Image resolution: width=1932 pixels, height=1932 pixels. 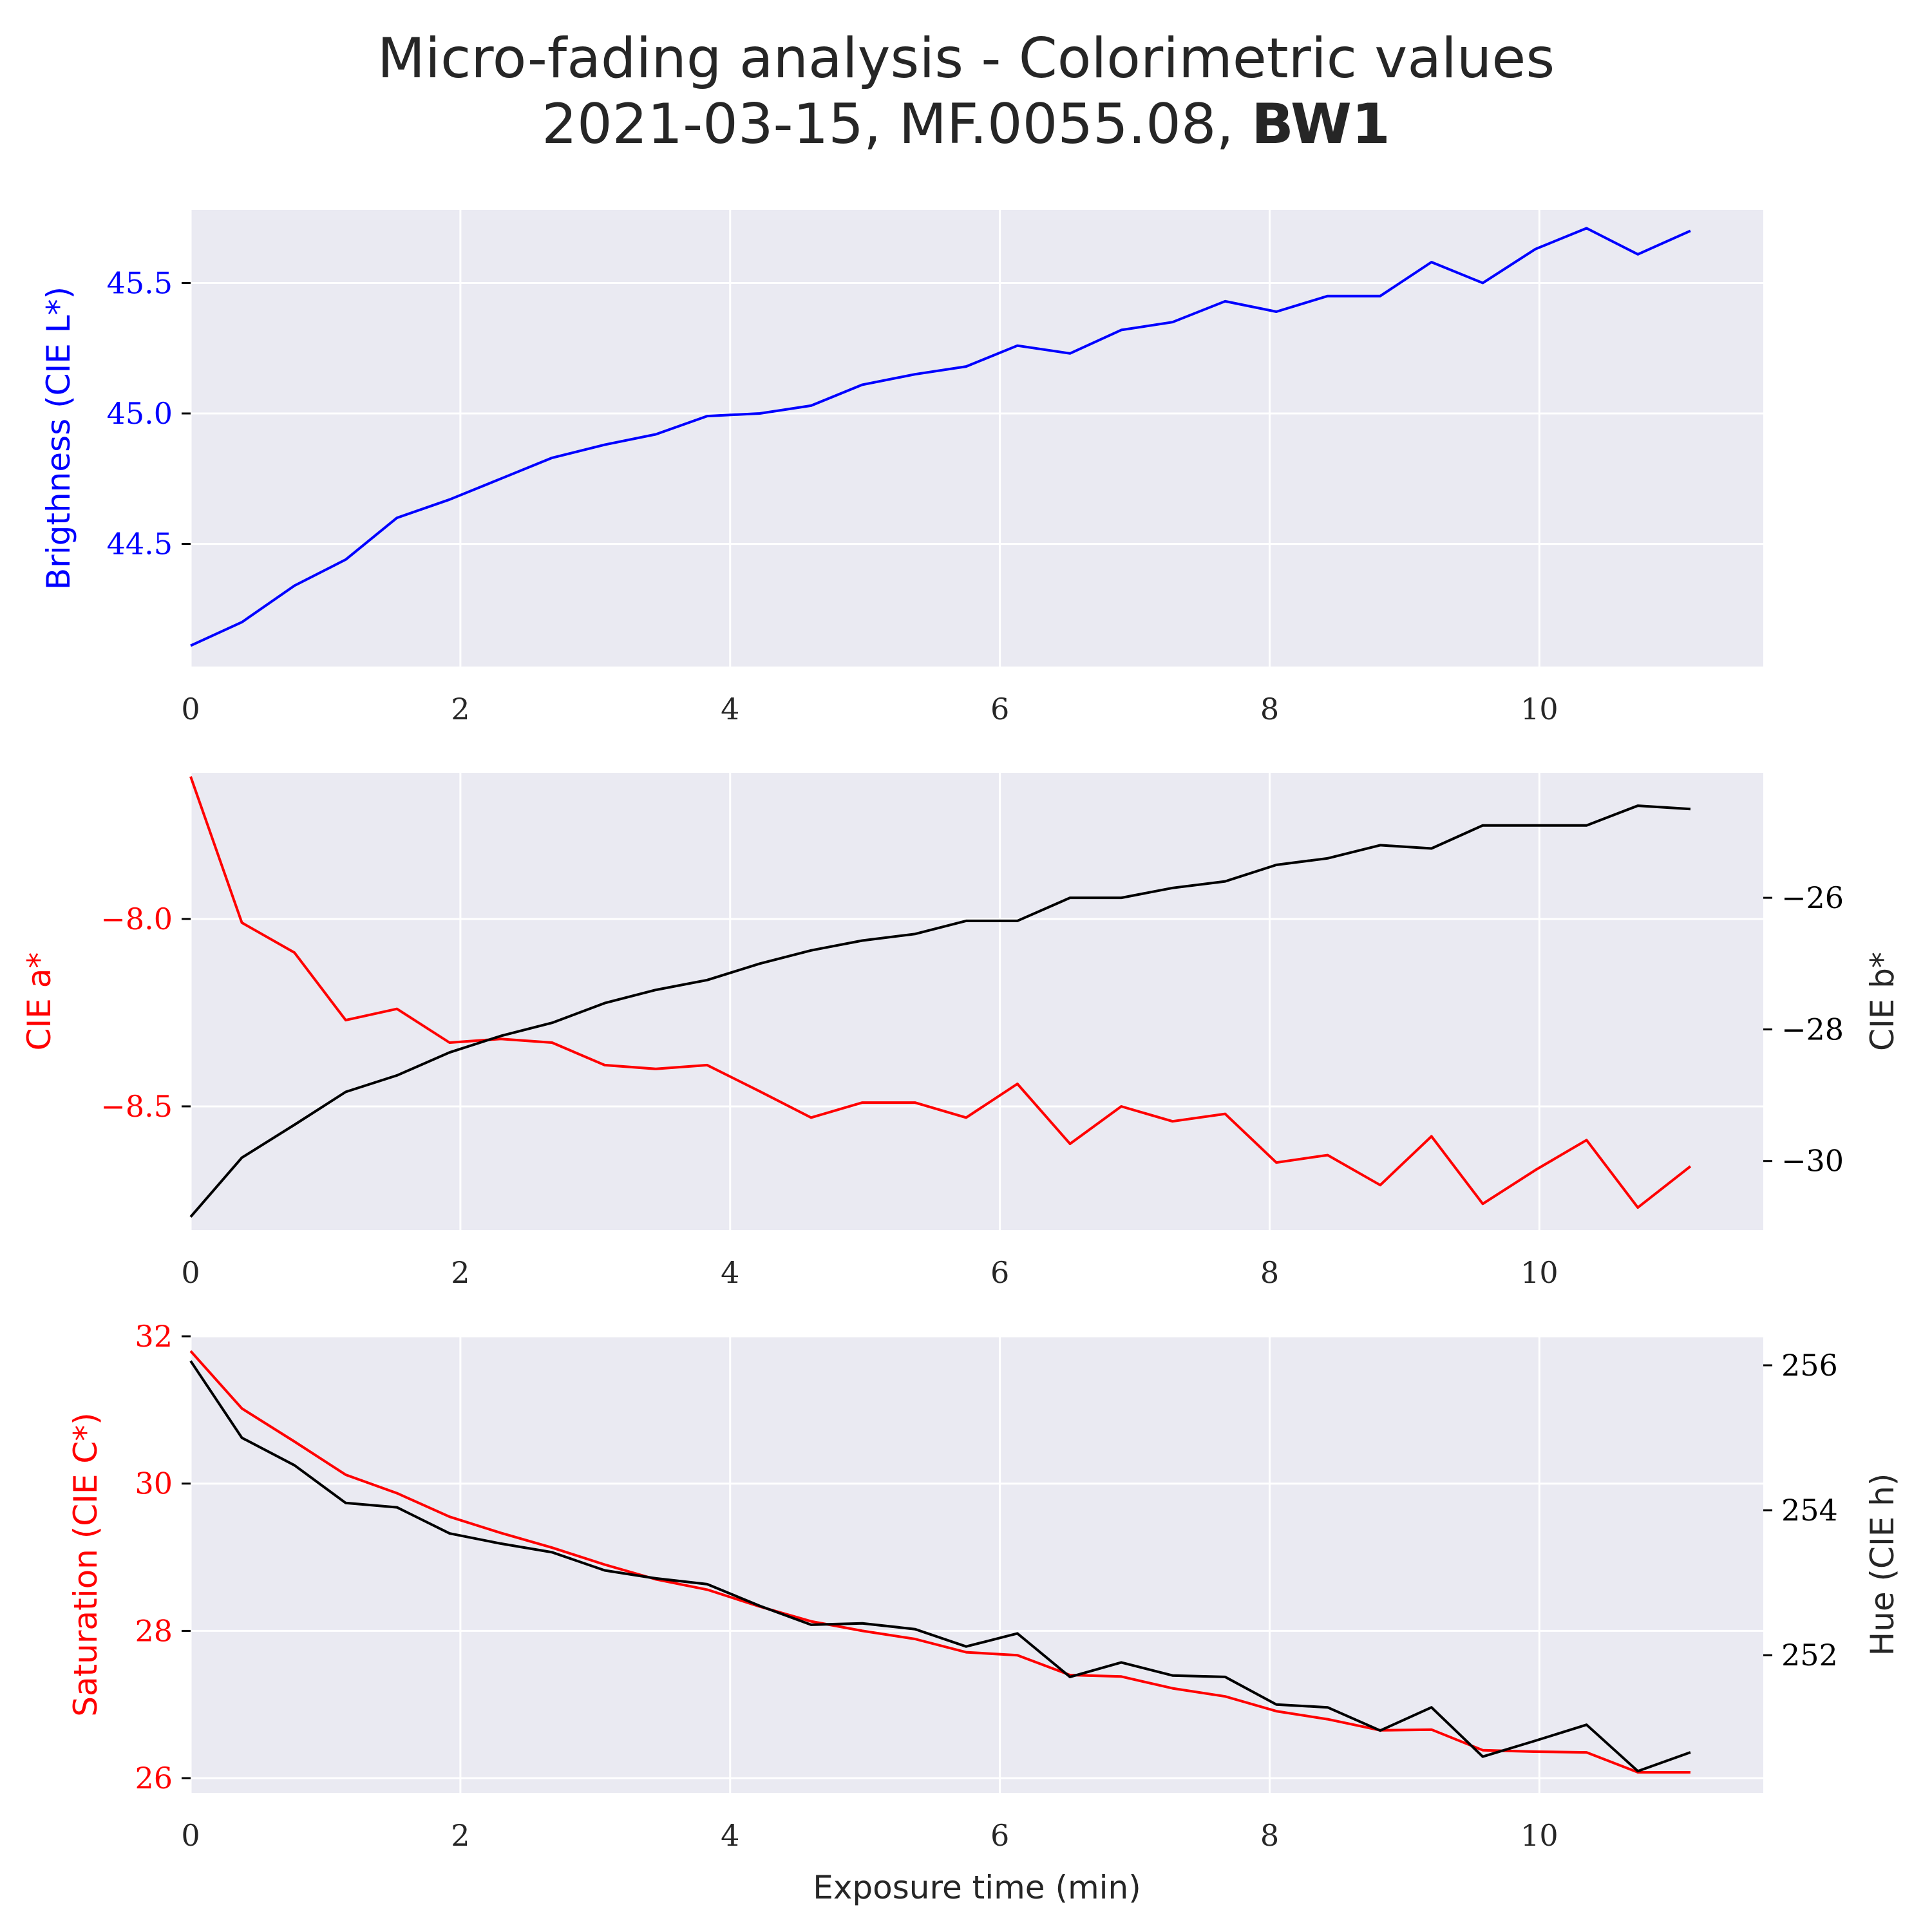 What do you see at coordinates (1810, 1655) in the screenshot?
I see `y-right-tick-label: 252` at bounding box center [1810, 1655].